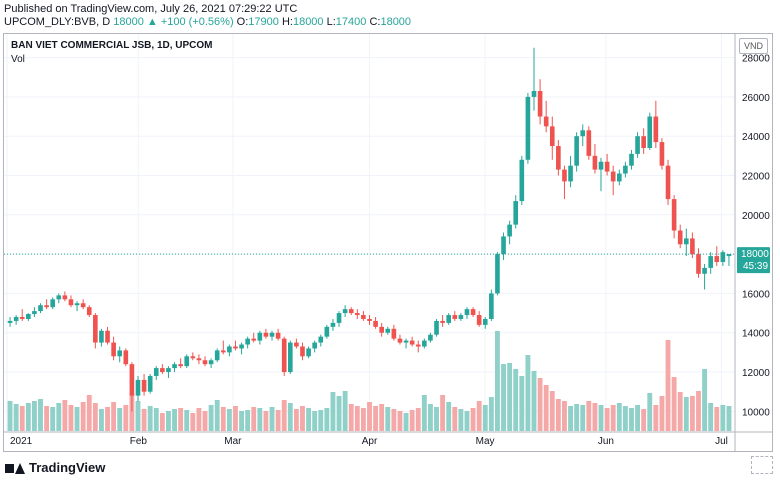 The image size is (780, 483). What do you see at coordinates (762, 465) in the screenshot?
I see `snapshot-icon` at bounding box center [762, 465].